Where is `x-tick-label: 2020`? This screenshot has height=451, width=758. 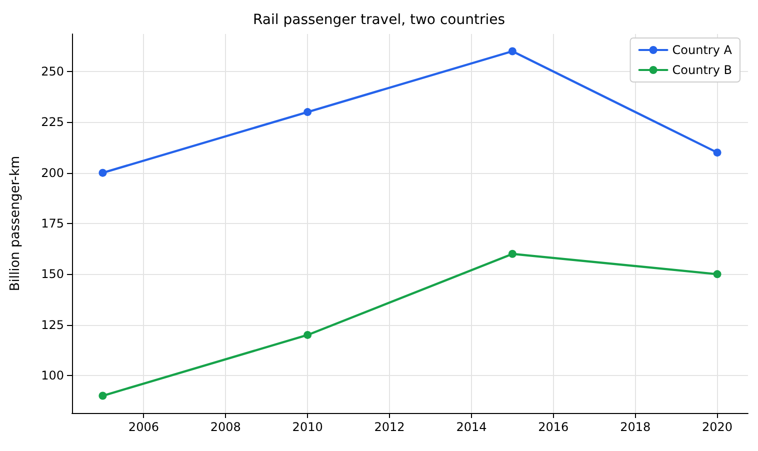 x-tick-label: 2020 is located at coordinates (717, 427).